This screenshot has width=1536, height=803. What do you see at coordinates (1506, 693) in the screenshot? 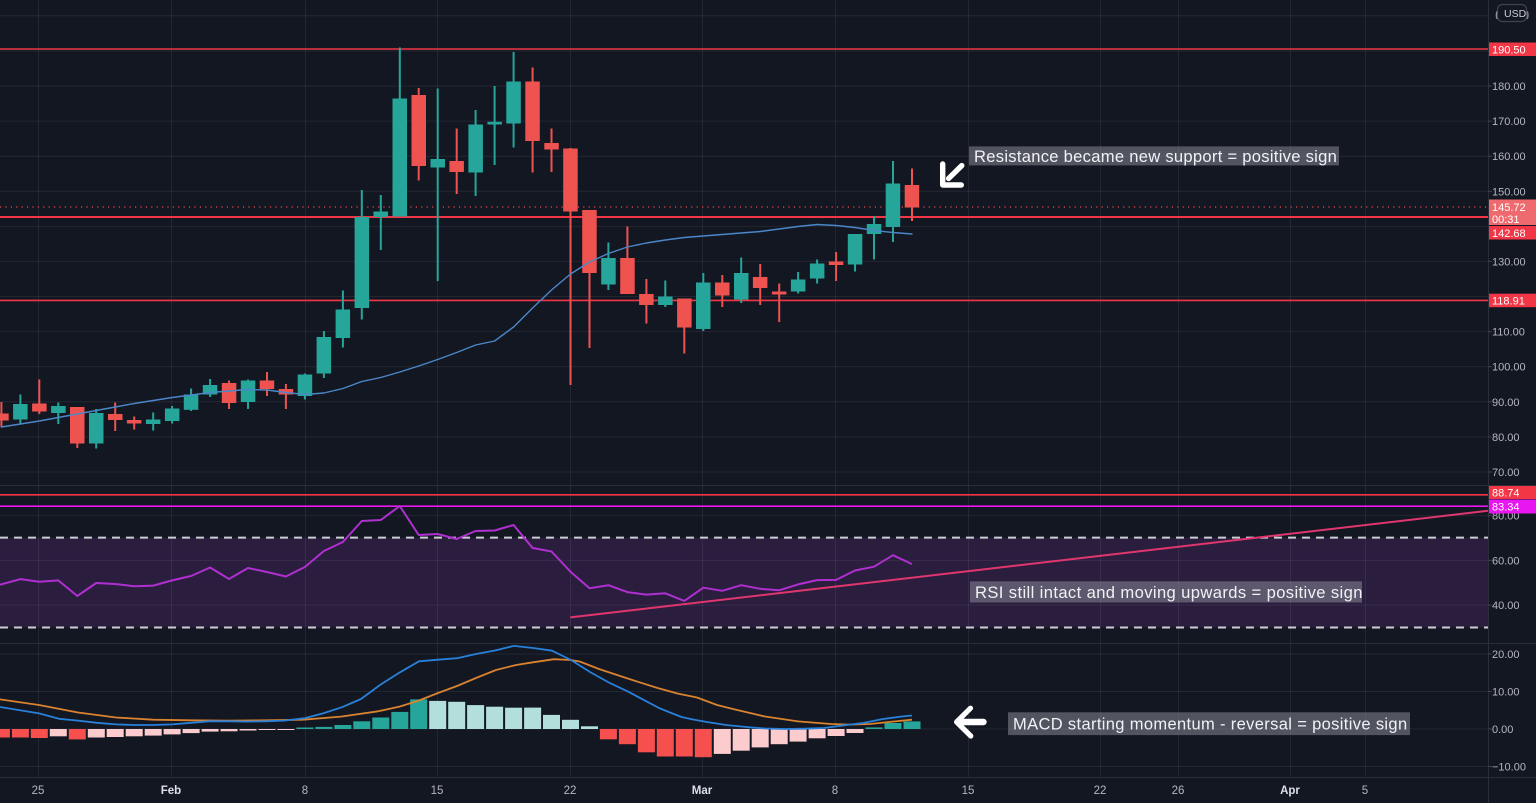
I see `svg-text: 10.00` at bounding box center [1506, 693].